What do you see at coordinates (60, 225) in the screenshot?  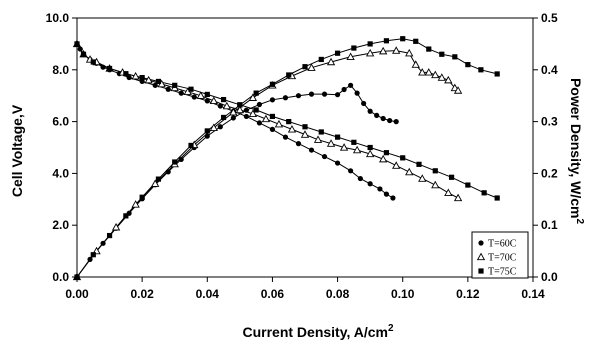 I see `left-y-tick-label: 2.0` at bounding box center [60, 225].